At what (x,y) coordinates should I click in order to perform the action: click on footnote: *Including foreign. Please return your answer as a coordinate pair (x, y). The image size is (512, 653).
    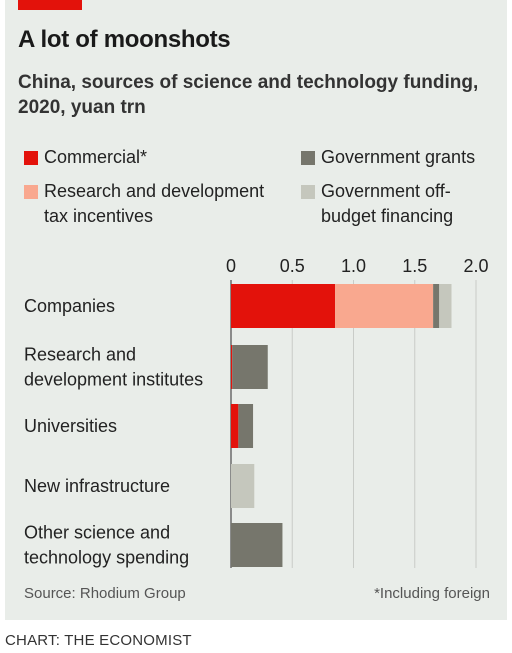
    Looking at the image, I should click on (432, 593).